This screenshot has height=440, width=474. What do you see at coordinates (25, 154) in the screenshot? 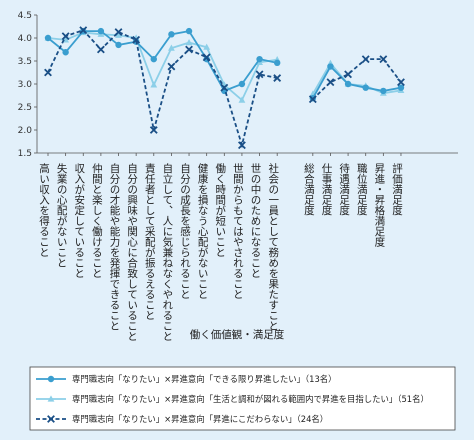
I see `y-tick-label: 1.5` at bounding box center [25, 154].